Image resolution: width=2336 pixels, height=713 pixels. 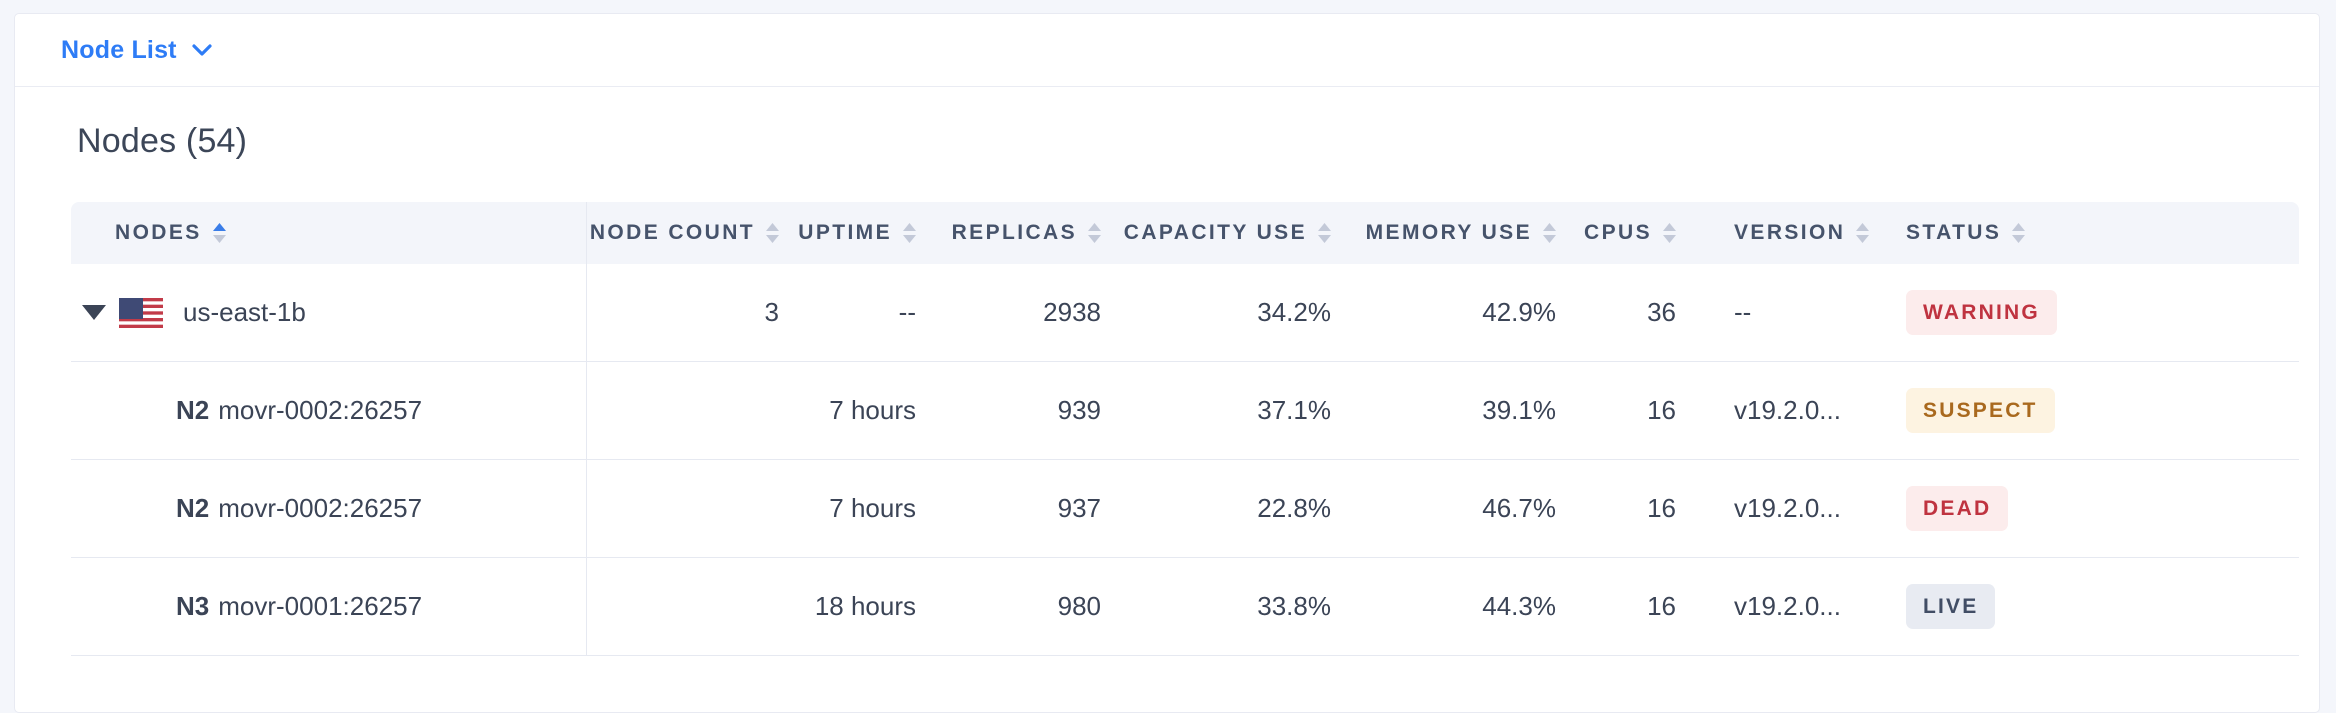 What do you see at coordinates (1957, 508) in the screenshot?
I see `status-badge: DEAD` at bounding box center [1957, 508].